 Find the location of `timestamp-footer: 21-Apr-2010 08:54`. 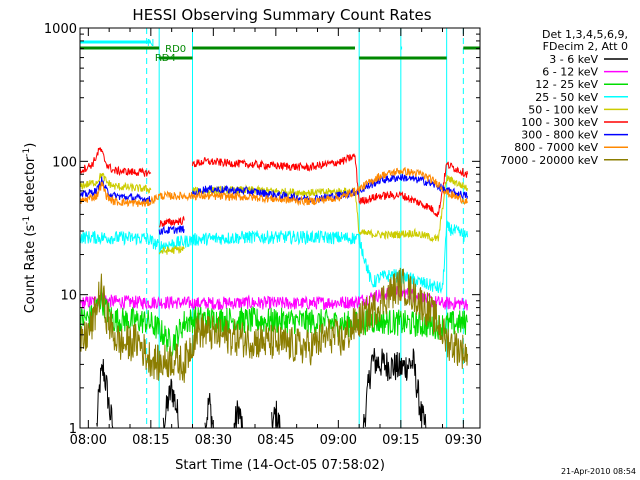

timestamp-footer: 21-Apr-2010 08:54 is located at coordinates (598, 471).